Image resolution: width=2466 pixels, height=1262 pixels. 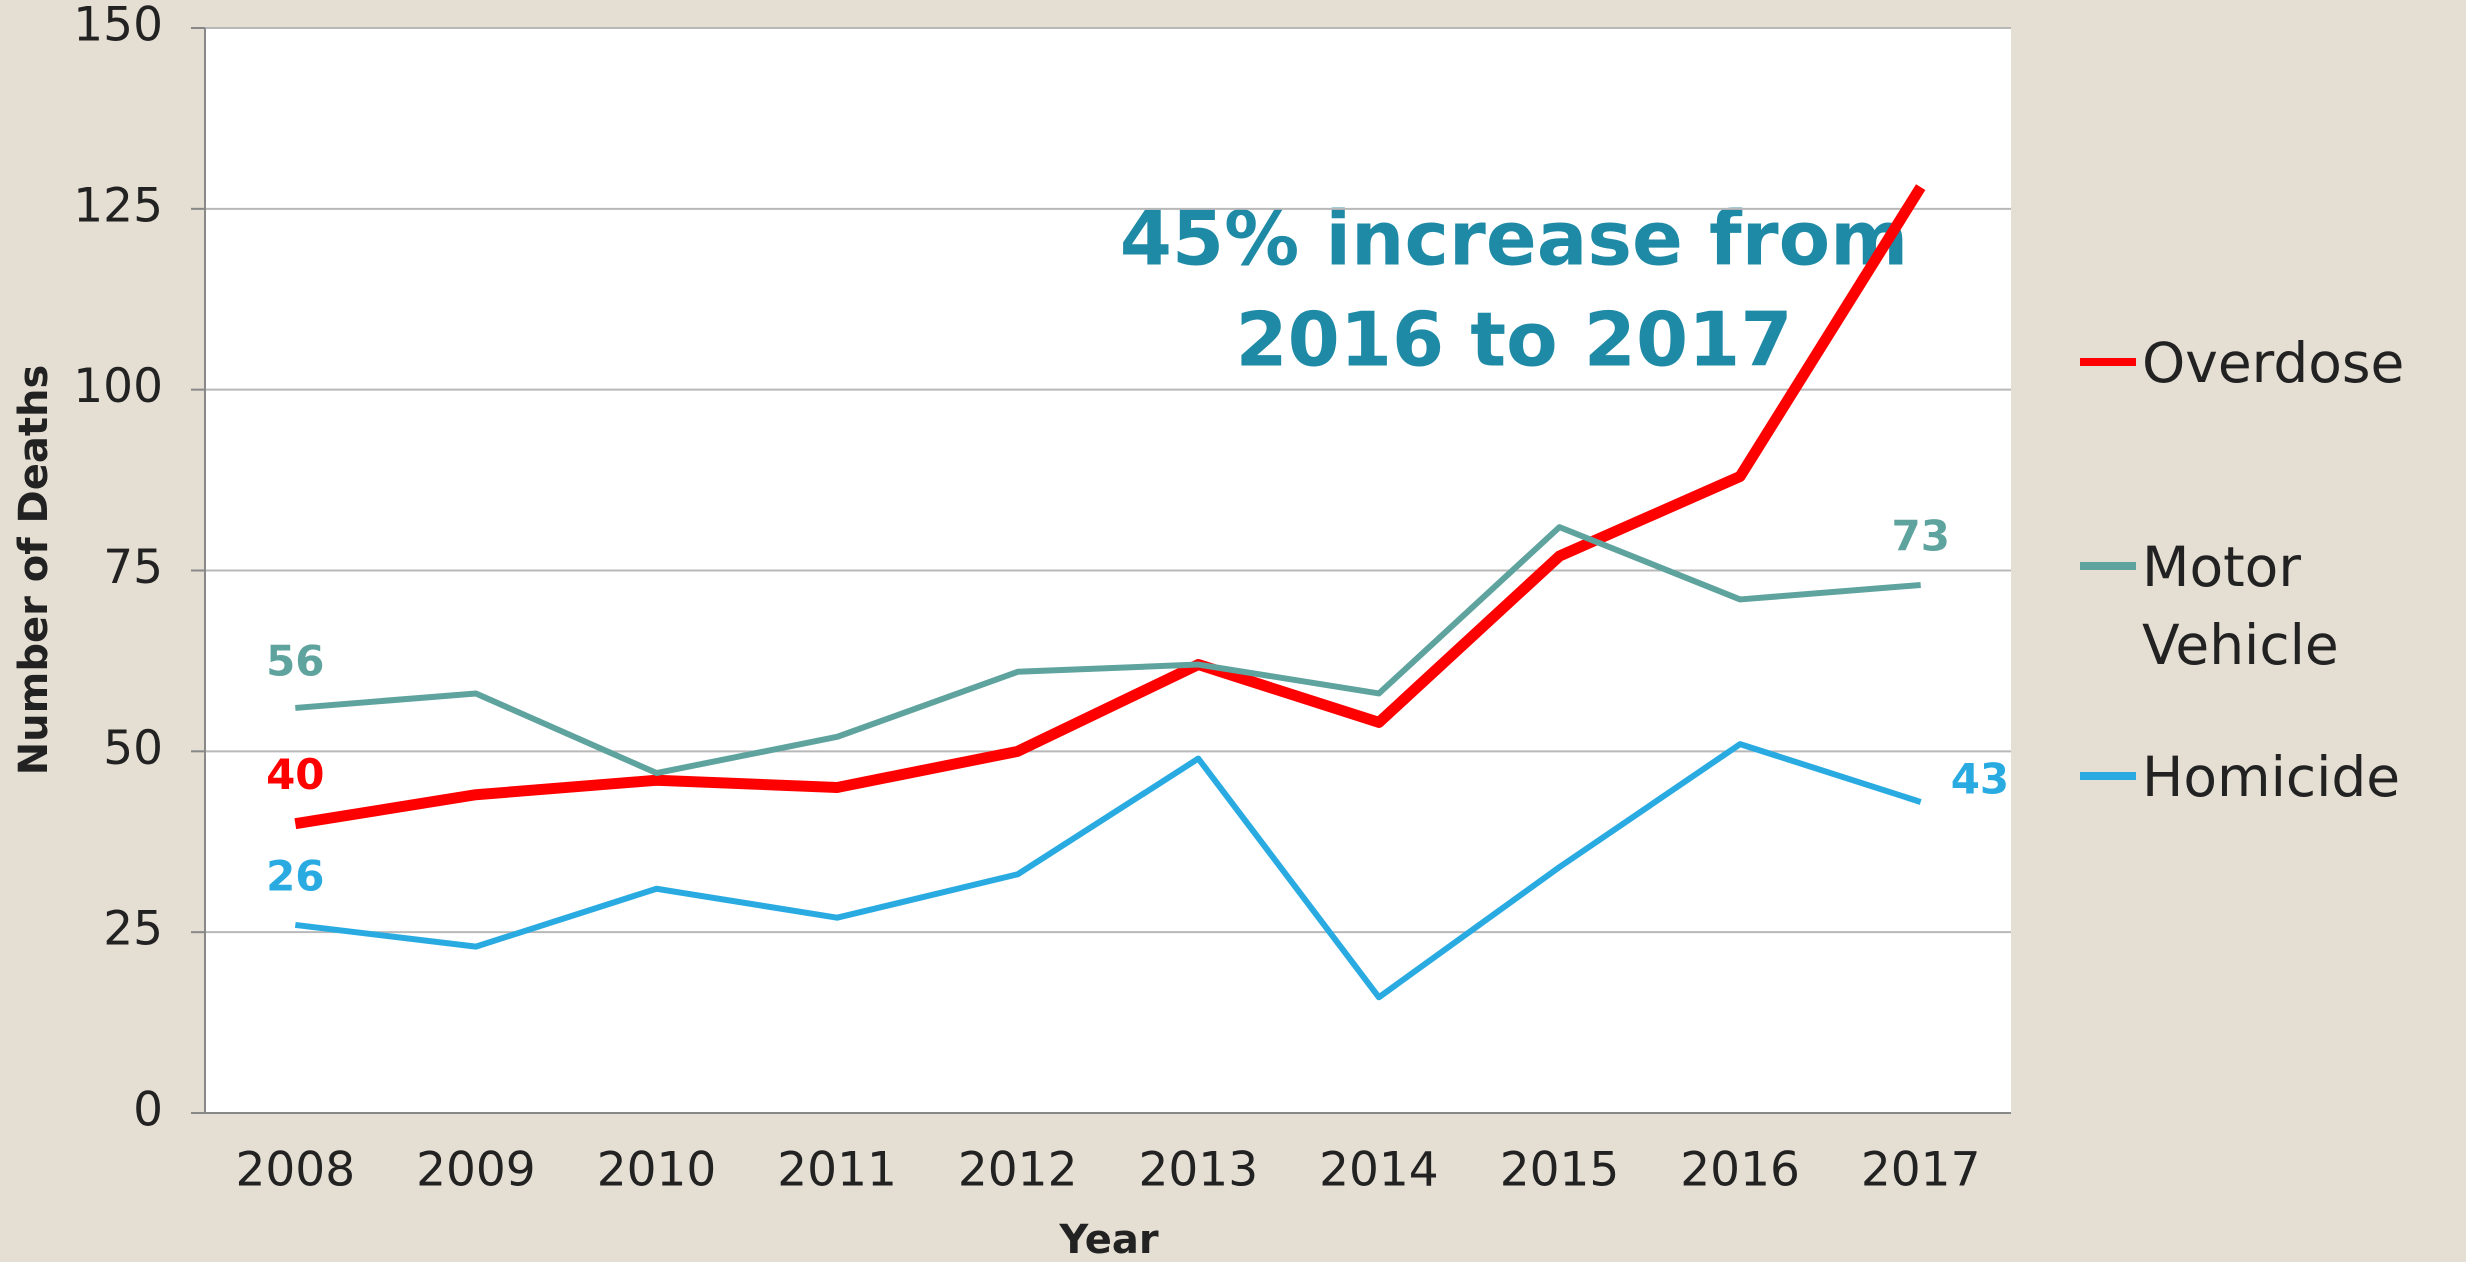 I want to click on annotation: 45% increase from, so click(x=1514, y=239).